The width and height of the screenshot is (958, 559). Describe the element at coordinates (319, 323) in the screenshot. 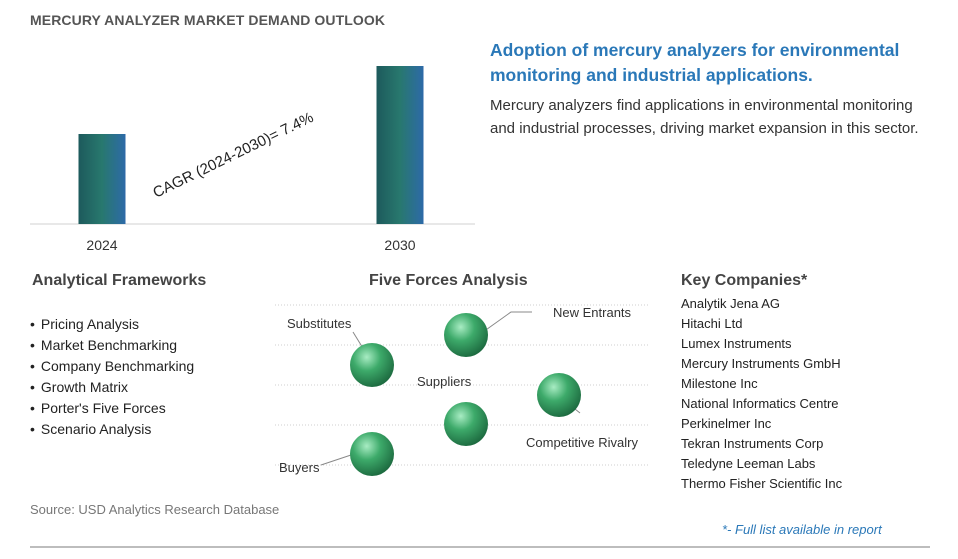

I see `substitutes-label: Substitutes` at that location.